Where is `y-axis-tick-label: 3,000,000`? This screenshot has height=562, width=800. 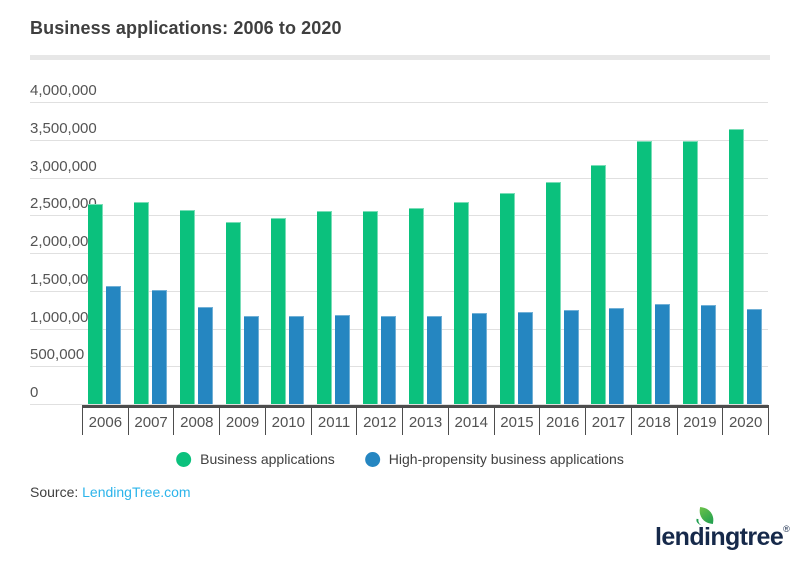 y-axis-tick-label: 3,000,000 is located at coordinates (63, 166).